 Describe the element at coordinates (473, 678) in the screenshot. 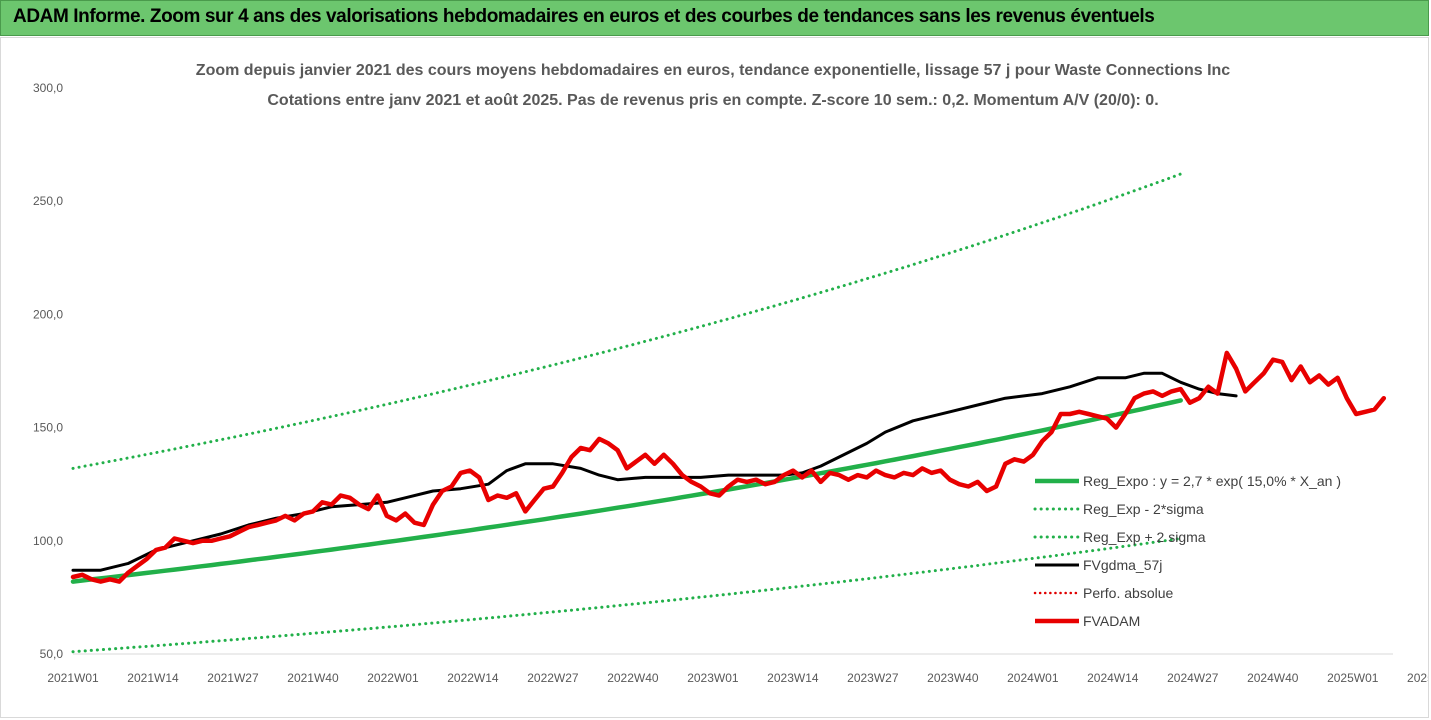

I see `x-tick-label: 2022W14` at that location.